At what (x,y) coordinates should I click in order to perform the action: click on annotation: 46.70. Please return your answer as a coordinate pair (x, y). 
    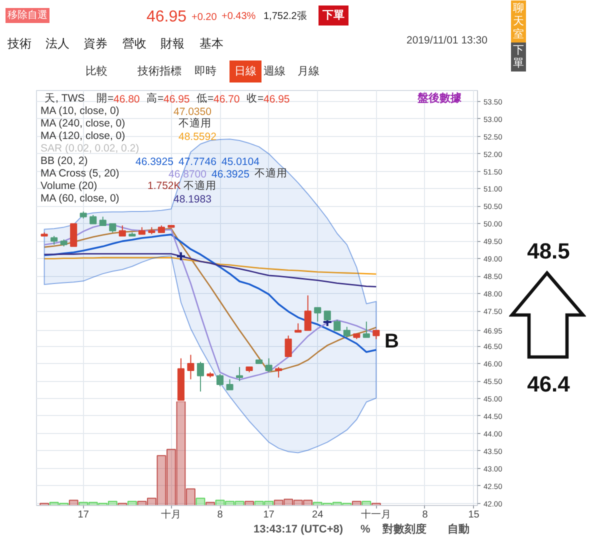
    Looking at the image, I should click on (227, 100).